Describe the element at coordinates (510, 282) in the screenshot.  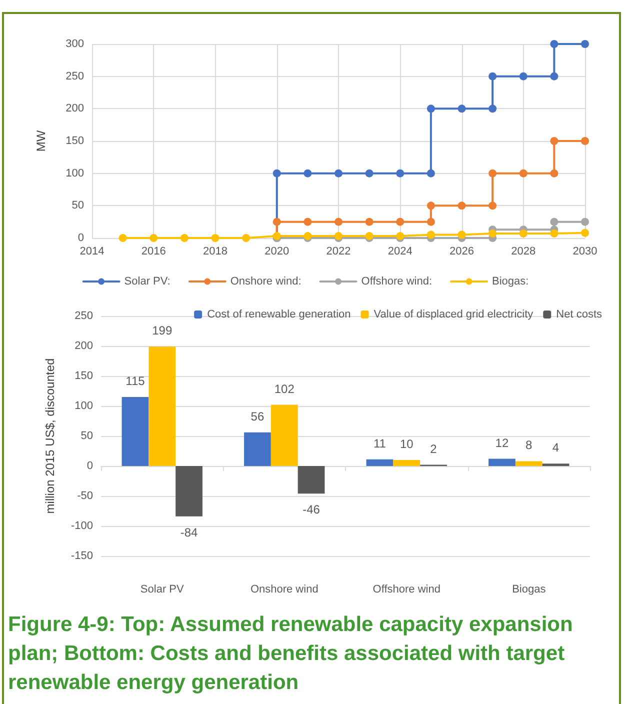
I see `legend-label: Biogas:` at that location.